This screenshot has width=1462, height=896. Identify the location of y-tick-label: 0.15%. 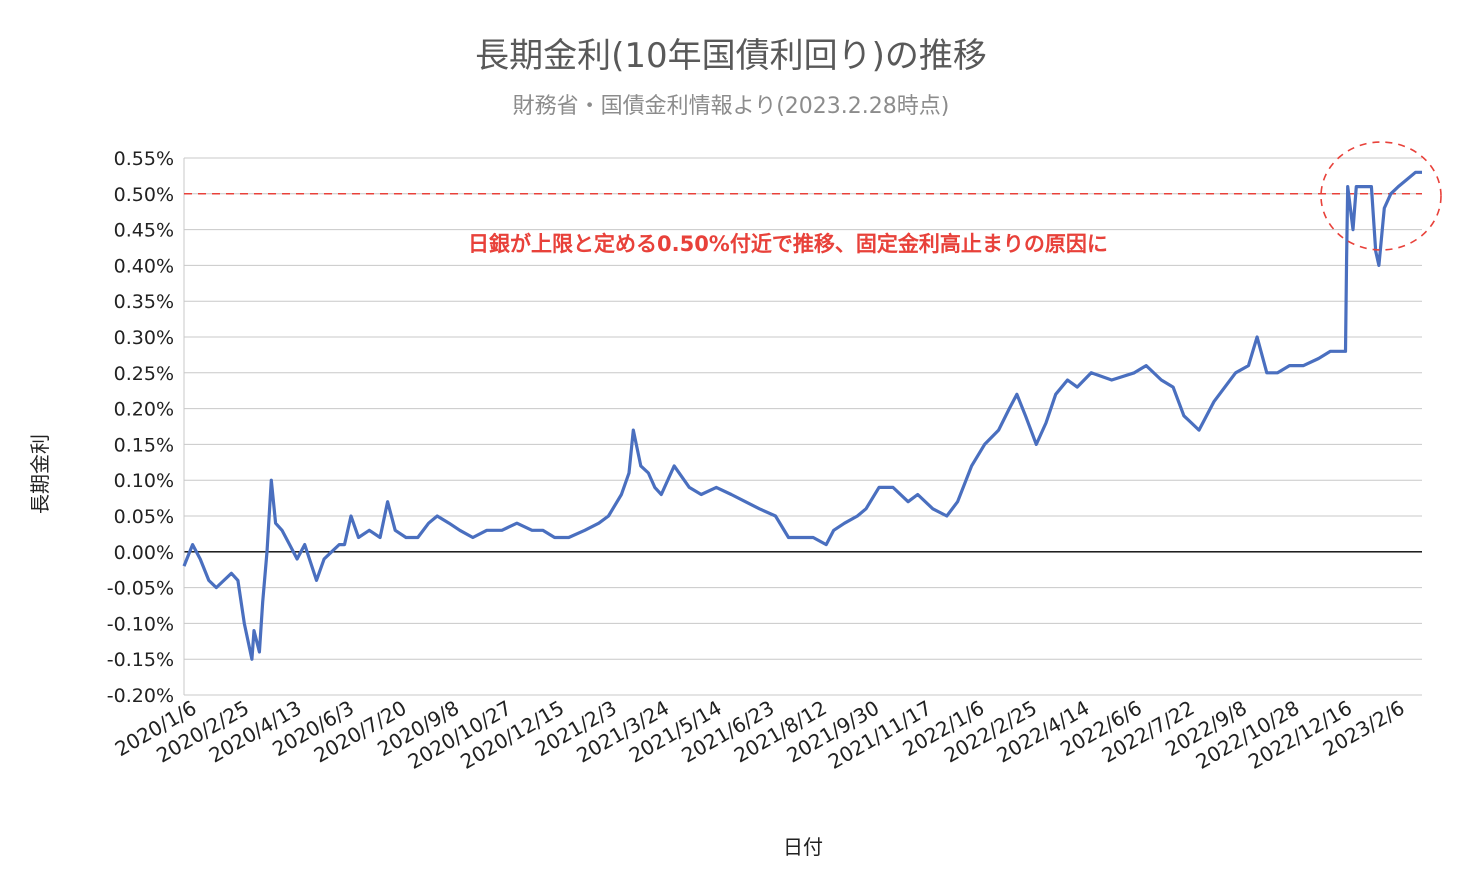
(144, 445).